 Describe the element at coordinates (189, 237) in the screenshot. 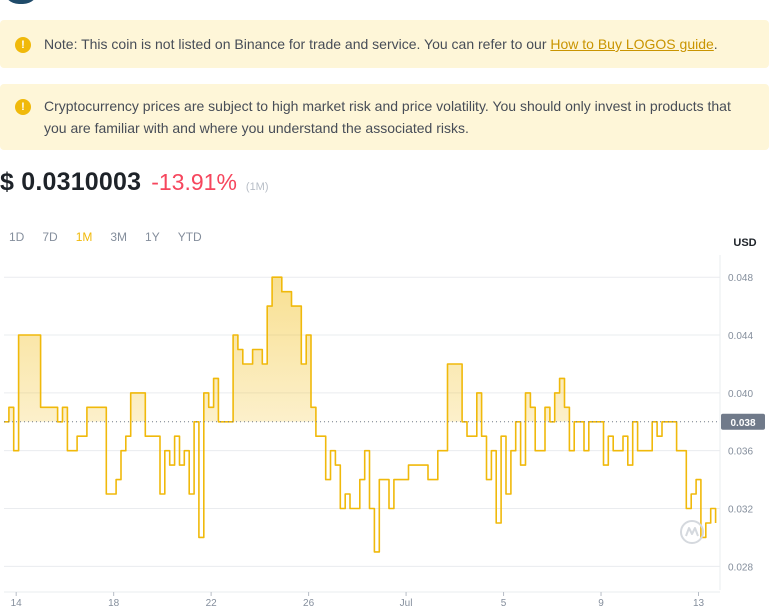

I see `tab-ytd: YTD` at that location.